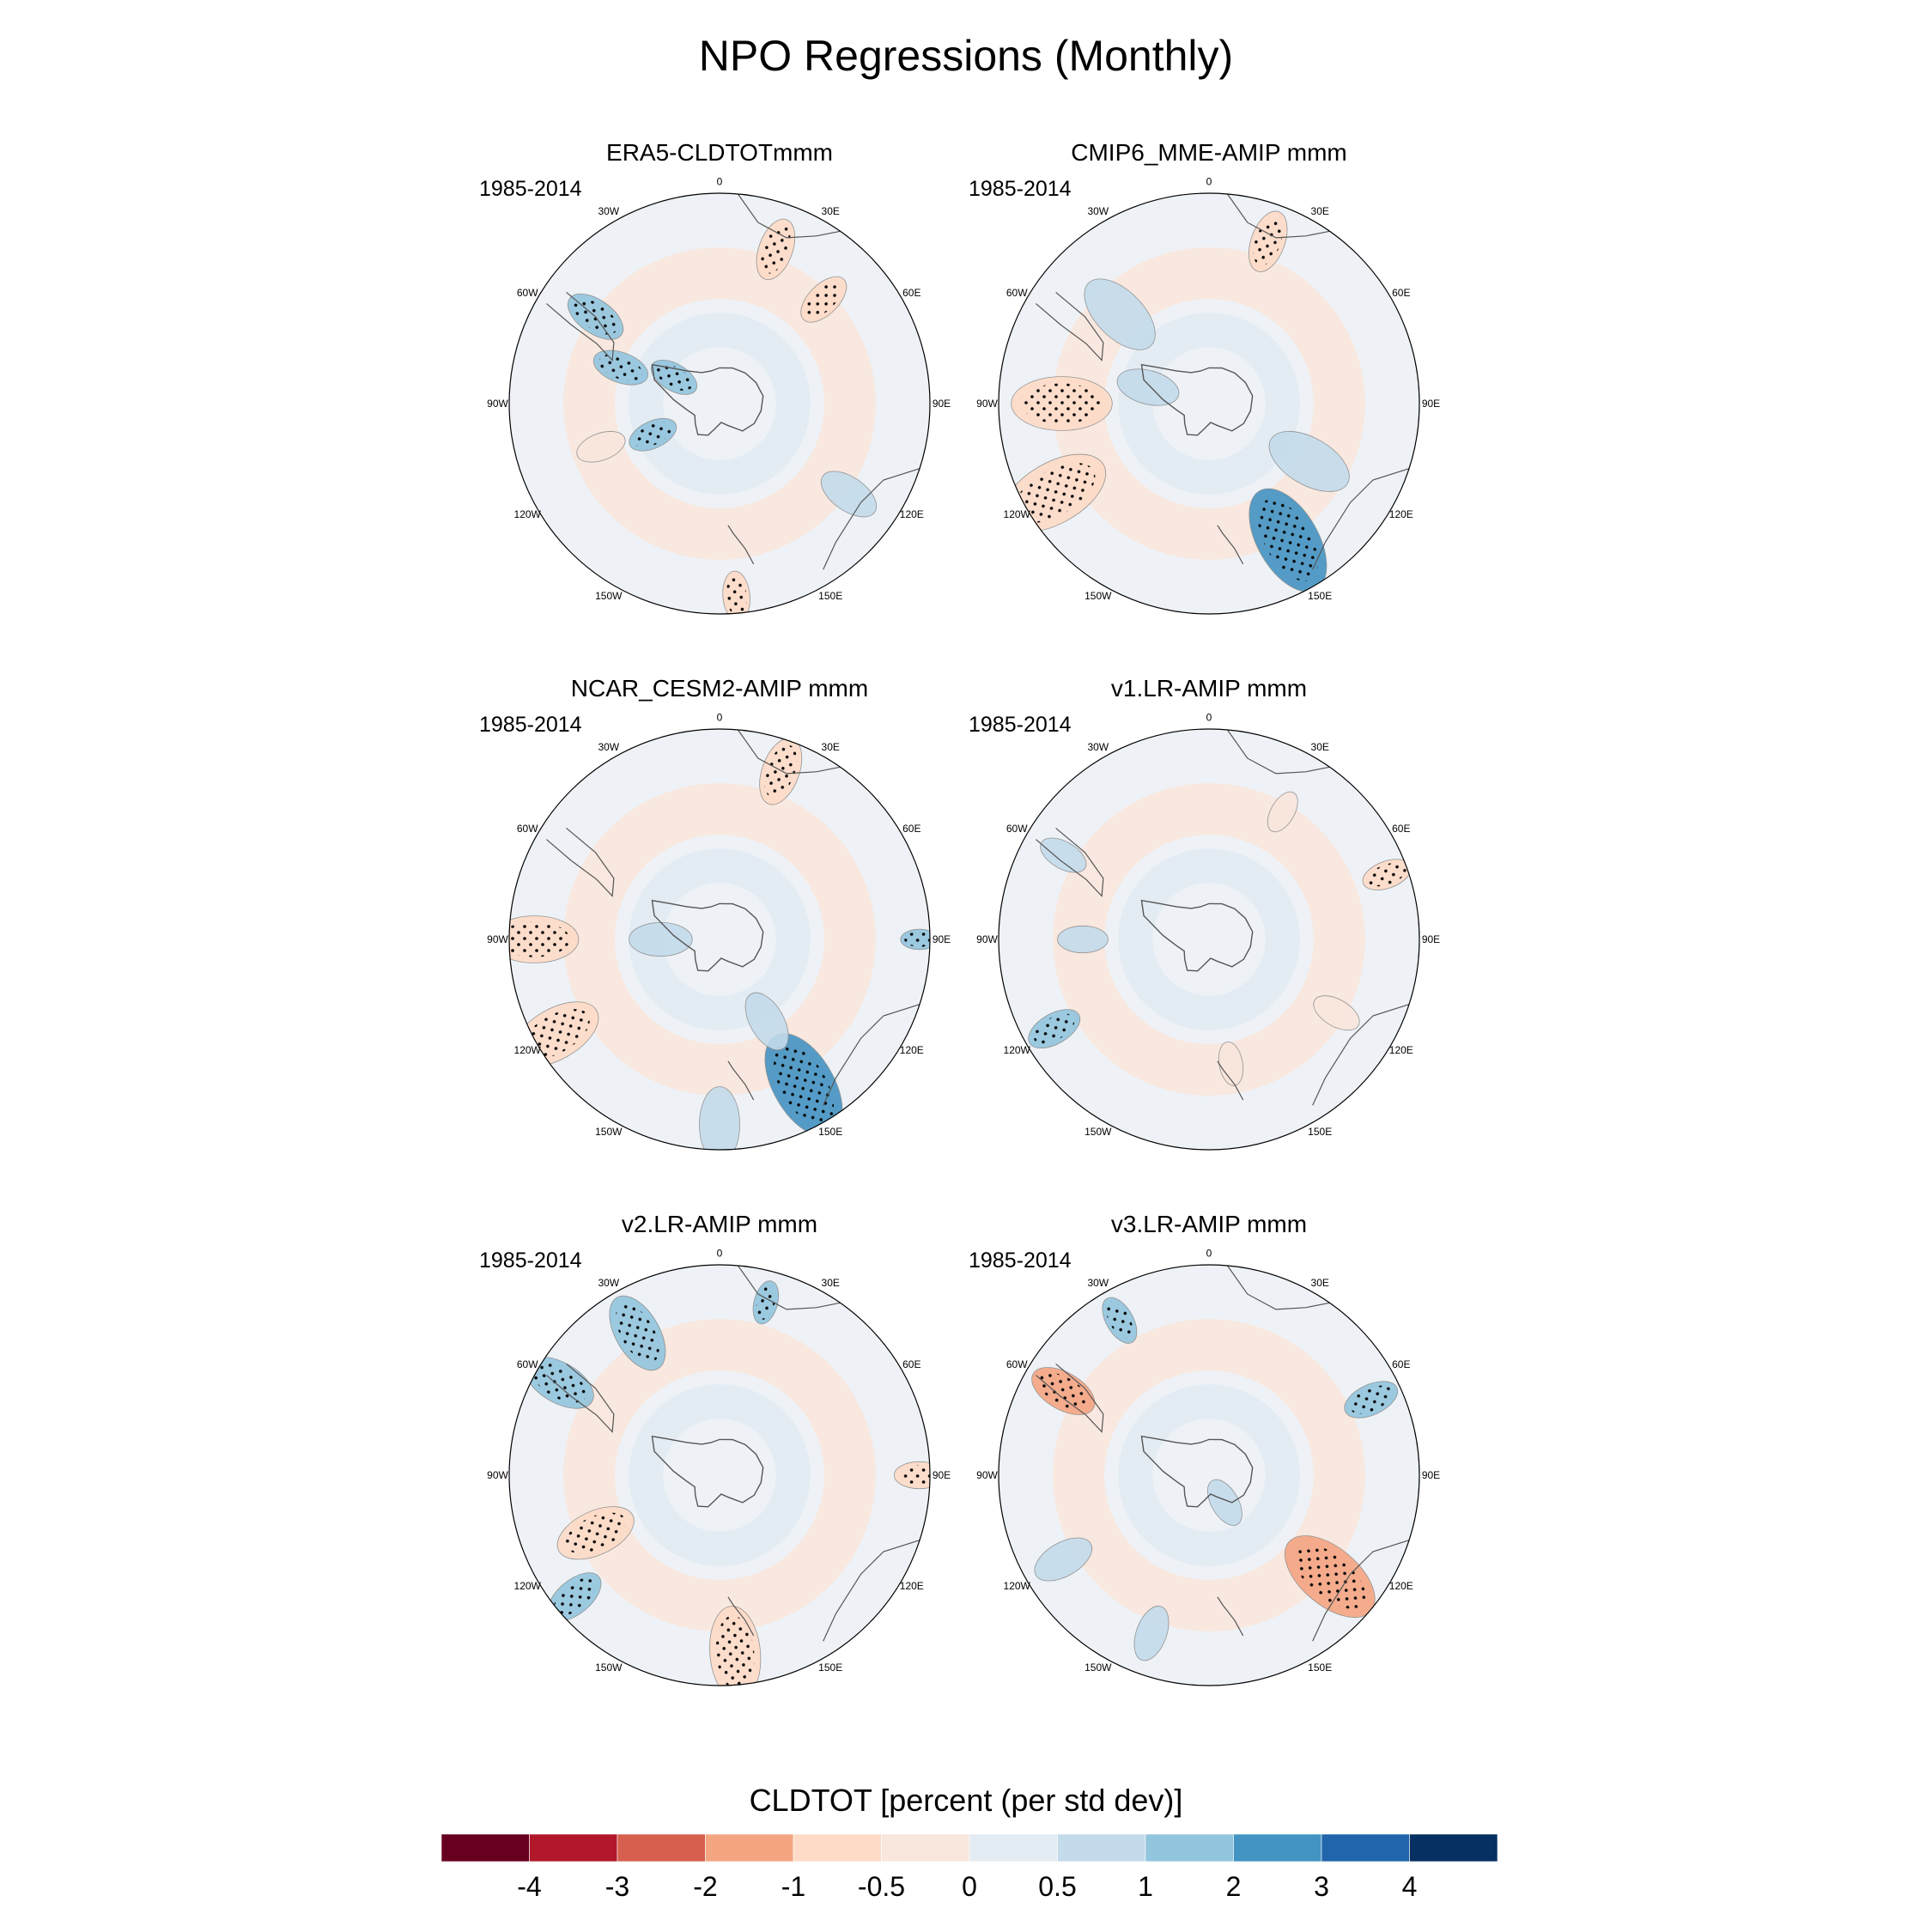 The width and height of the screenshot is (1932, 1932). What do you see at coordinates (1209, 1224) in the screenshot?
I see `panel-title: v3.LR-AMIP mmm` at bounding box center [1209, 1224].